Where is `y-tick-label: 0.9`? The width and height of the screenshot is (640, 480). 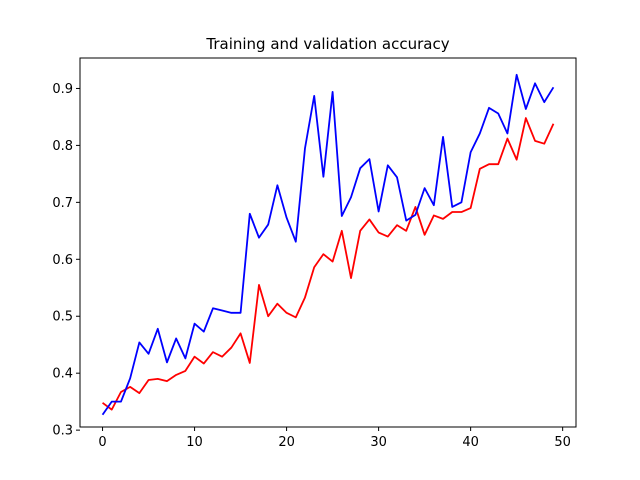 y-tick-label: 0.9 is located at coordinates (62, 89).